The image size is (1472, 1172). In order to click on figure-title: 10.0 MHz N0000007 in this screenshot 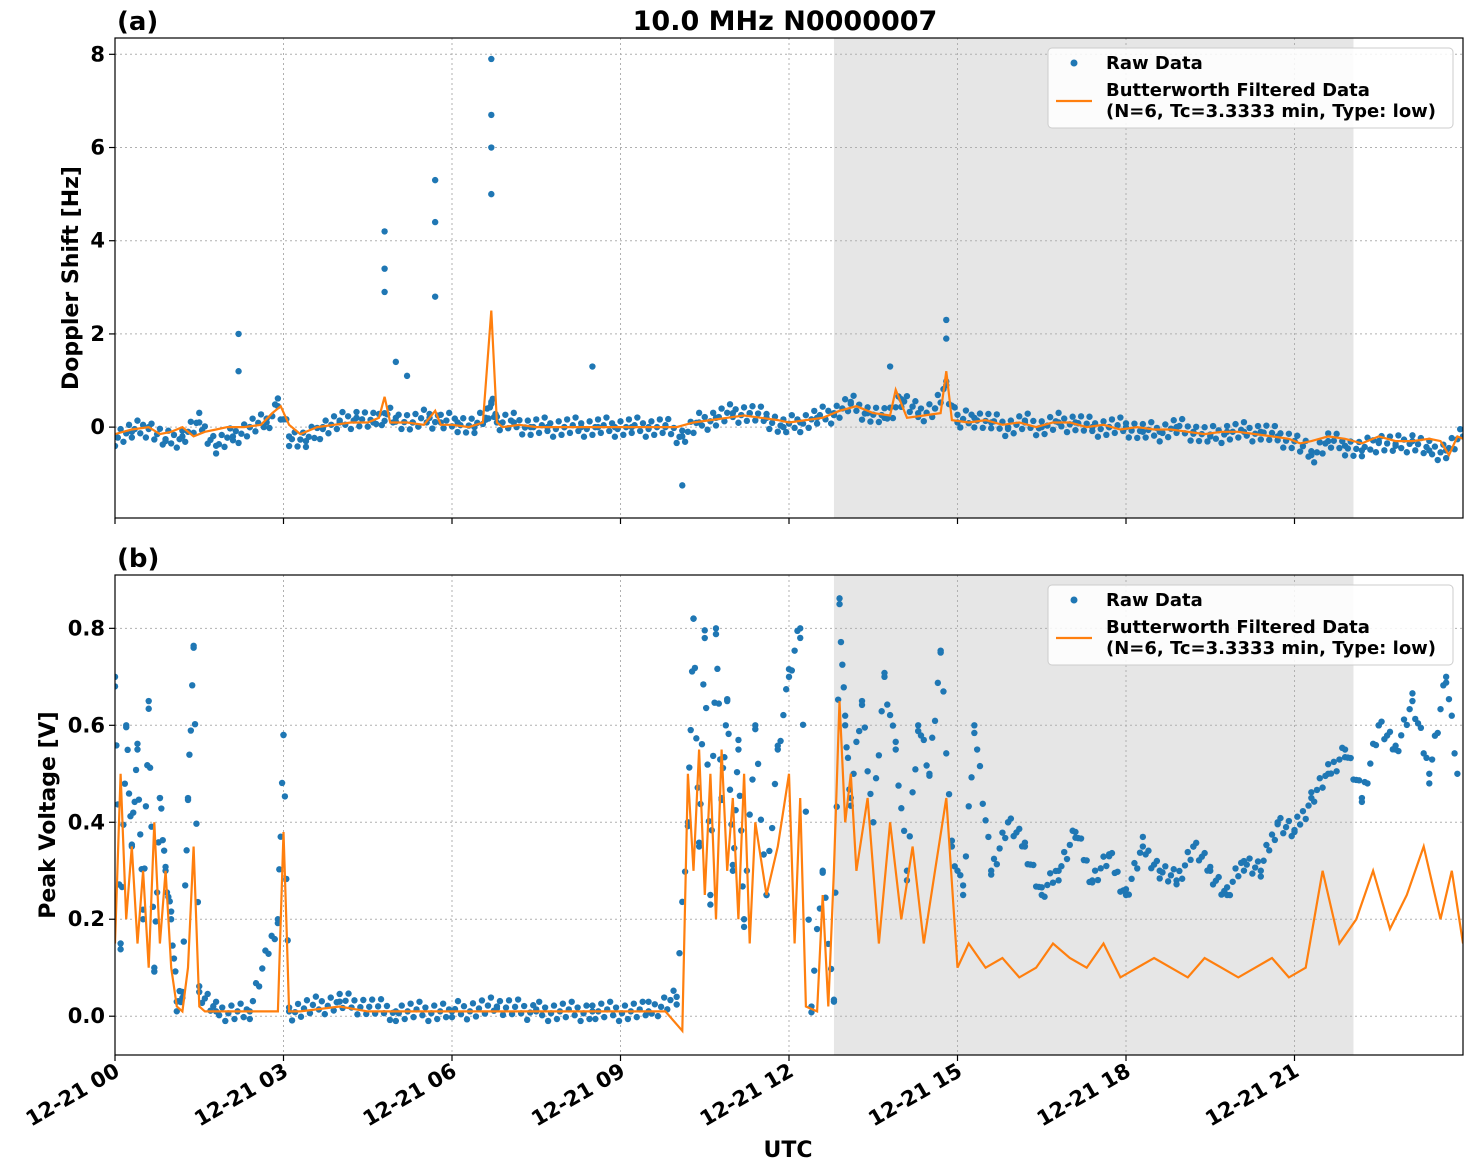, I will do `click(785, 21)`.